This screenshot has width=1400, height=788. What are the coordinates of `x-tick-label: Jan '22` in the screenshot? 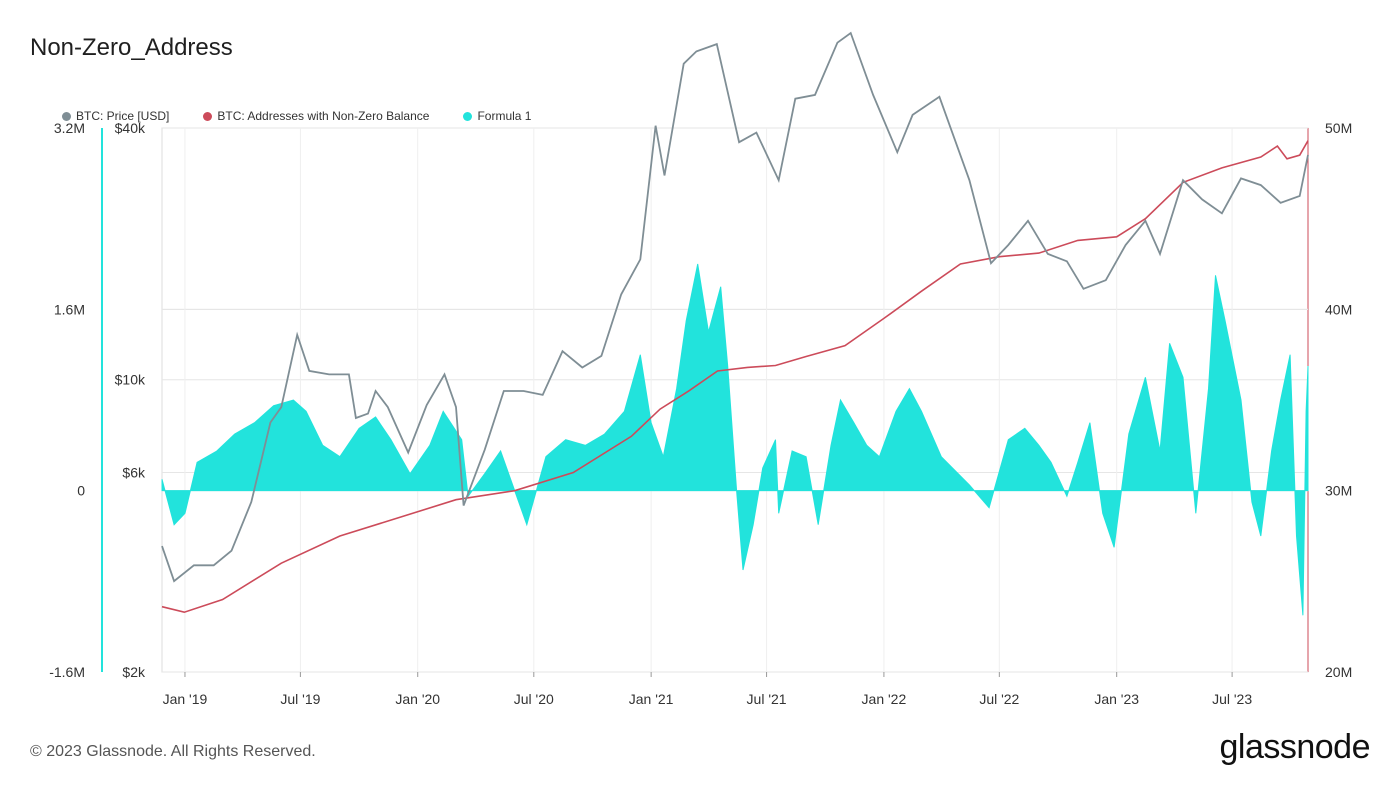 It's located at (884, 699).